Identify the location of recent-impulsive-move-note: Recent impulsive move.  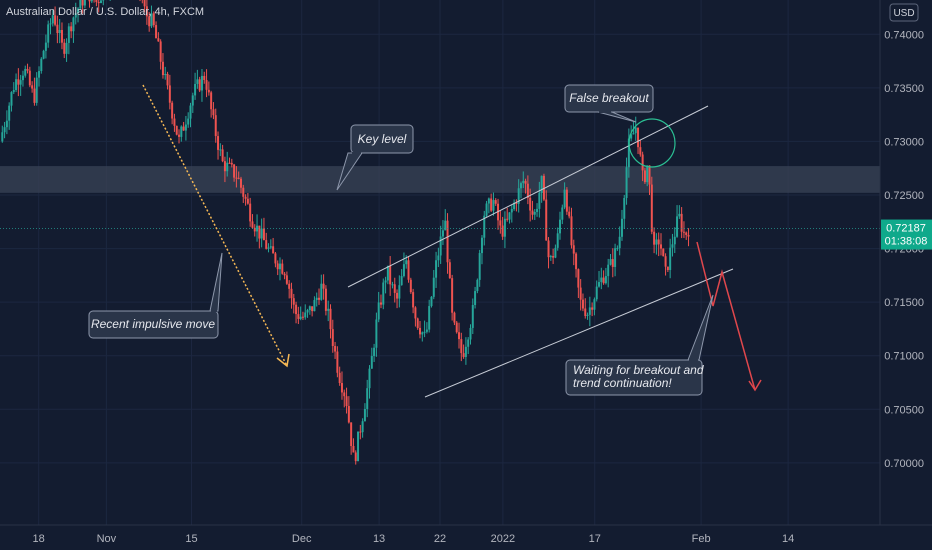
(155, 295).